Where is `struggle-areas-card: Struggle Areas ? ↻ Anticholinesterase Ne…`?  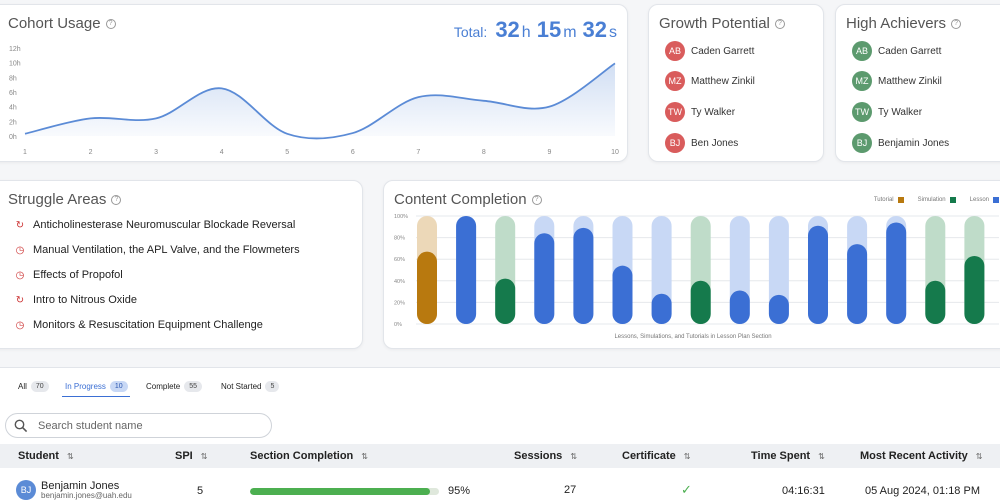
struggle-areas-card: Struggle Areas ? ↻ Anticholinesterase Ne… is located at coordinates (181, 264).